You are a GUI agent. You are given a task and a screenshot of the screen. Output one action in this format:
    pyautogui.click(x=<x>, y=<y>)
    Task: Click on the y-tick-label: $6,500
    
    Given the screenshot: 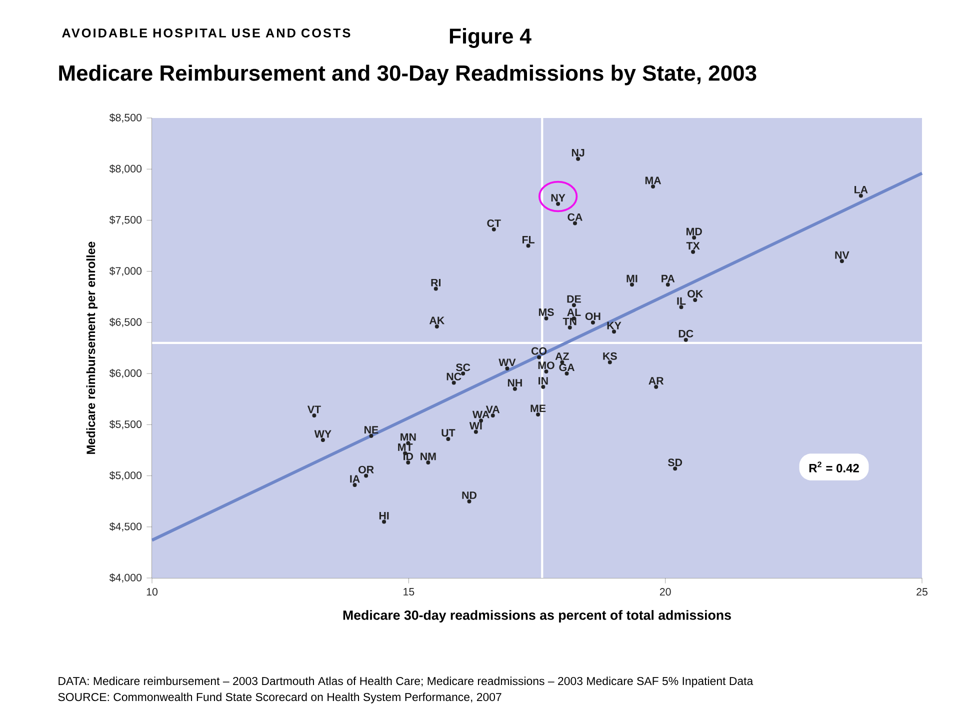 What is the action you would take?
    pyautogui.click(x=125, y=323)
    